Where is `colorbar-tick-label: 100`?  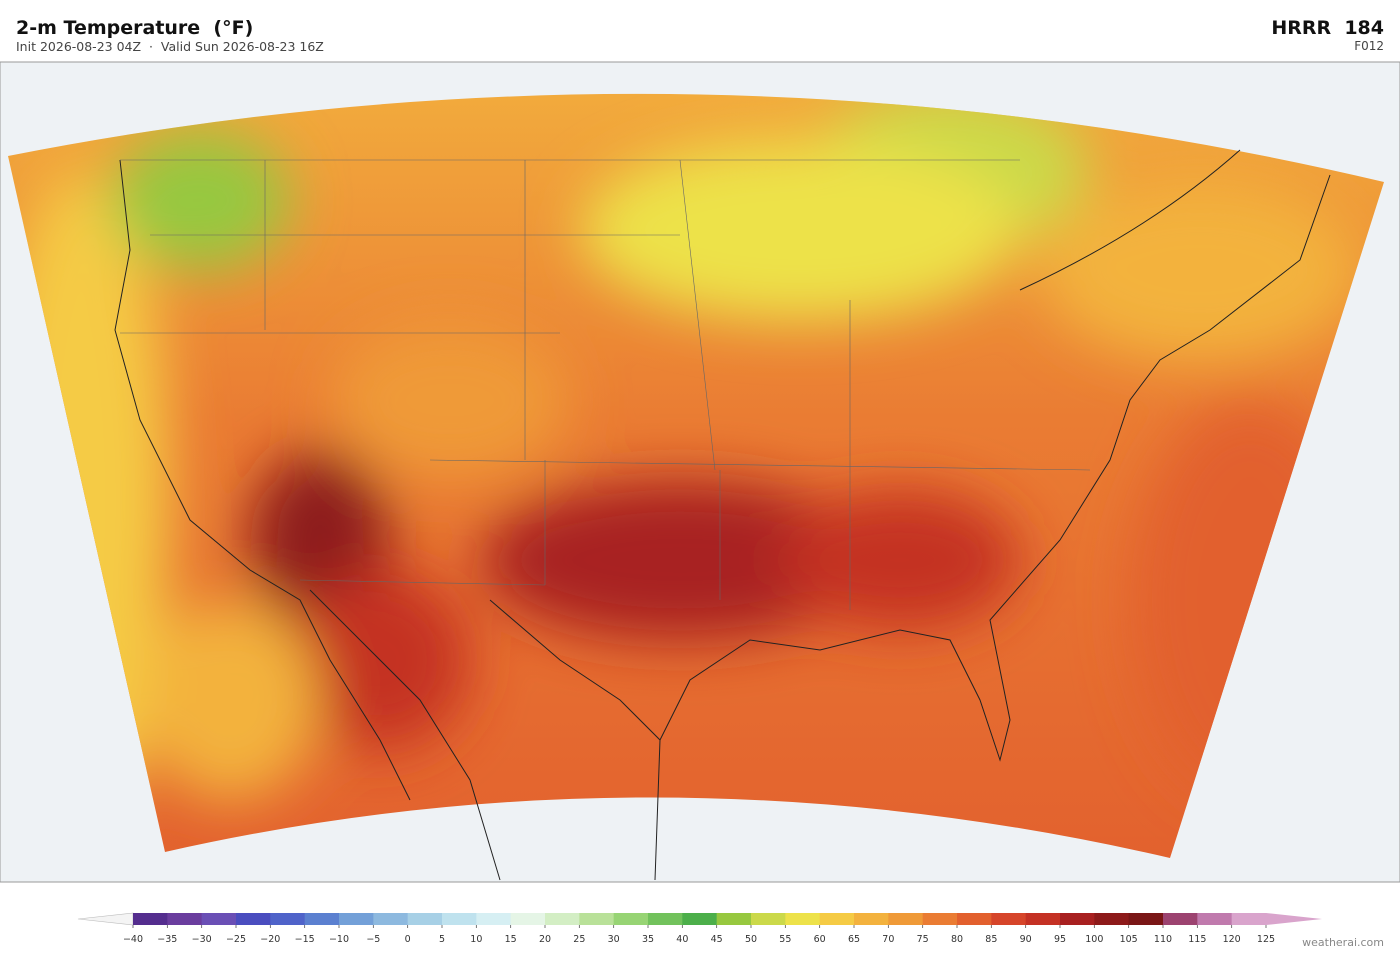
colorbar-tick-label: 100 is located at coordinates (1094, 939).